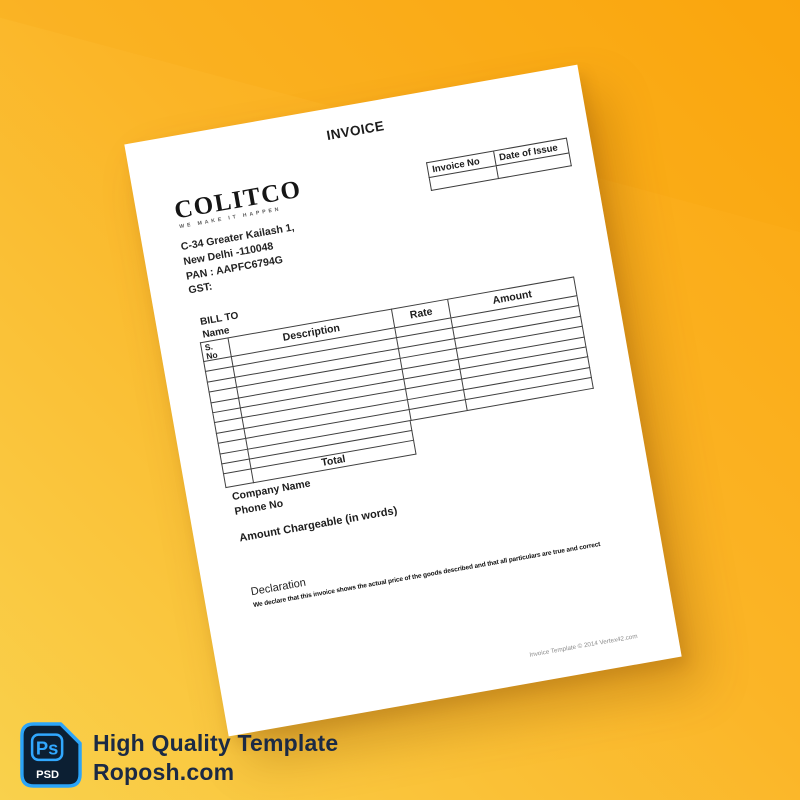  I want to click on ps-logo-frame, so click(47, 747).